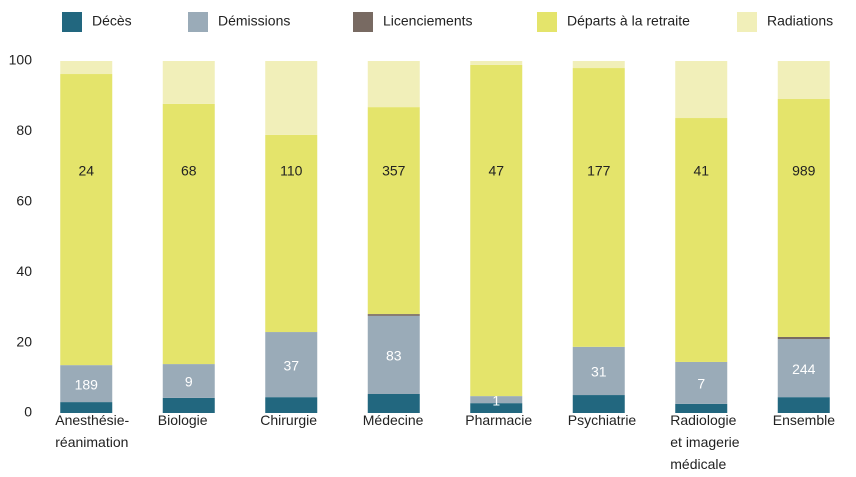 The image size is (856, 477). Describe the element at coordinates (499, 420) in the screenshot. I see `x-tick-label: Pharmacie` at that location.